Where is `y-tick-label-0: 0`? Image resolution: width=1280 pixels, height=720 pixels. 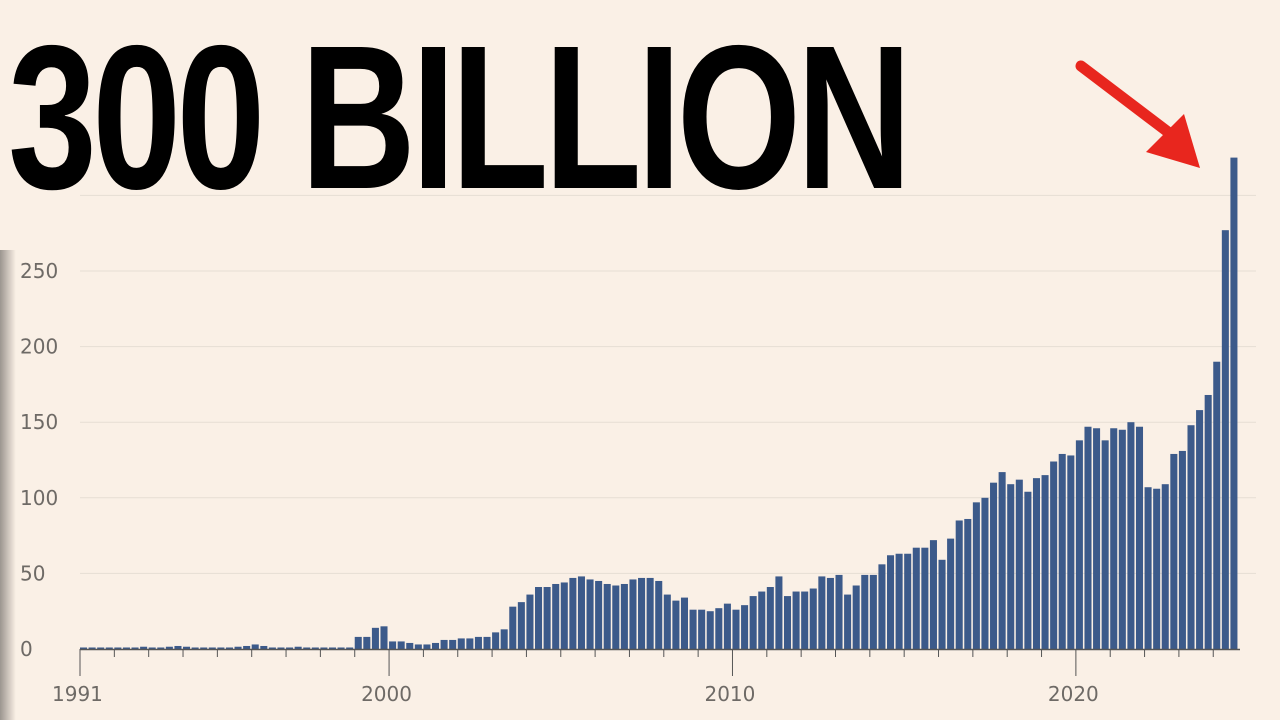
y-tick-label-0: 0 is located at coordinates (26, 649).